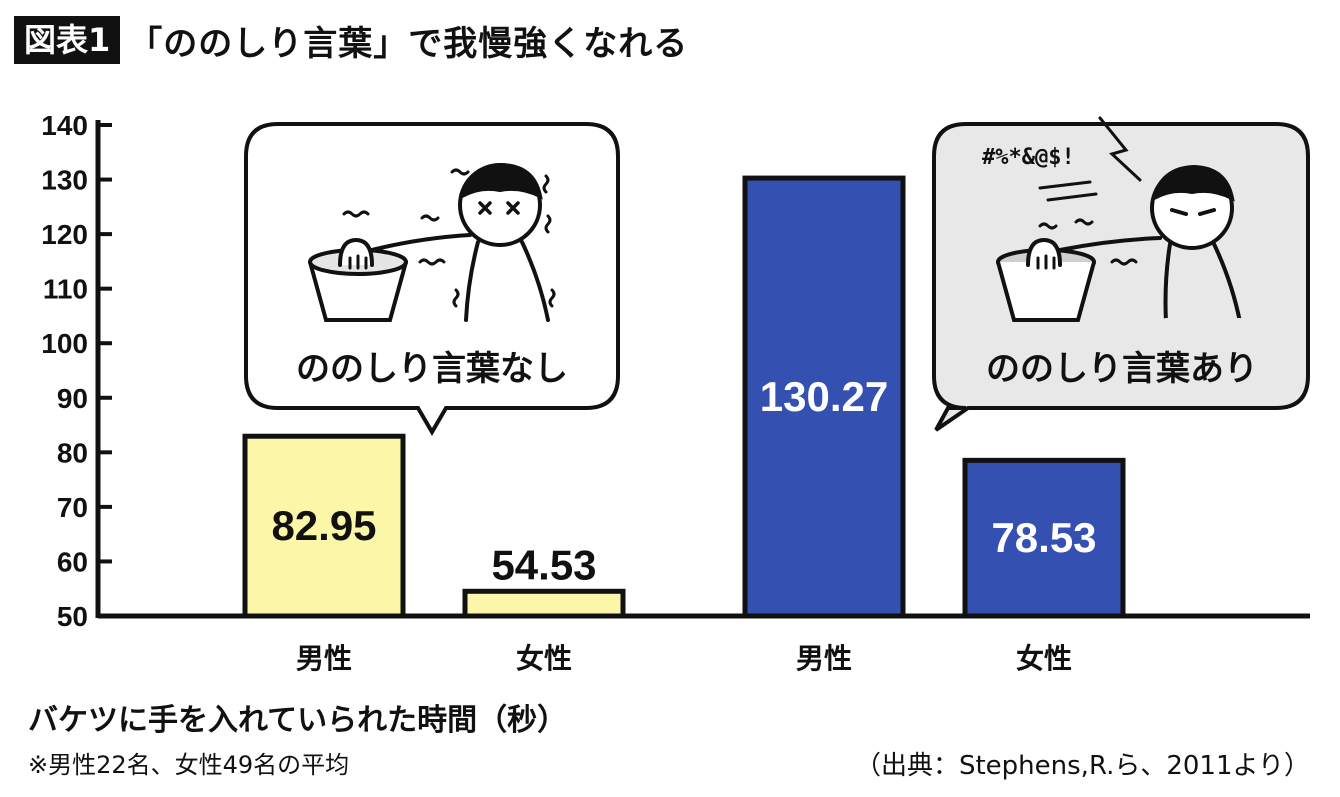  What do you see at coordinates (72, 507) in the screenshot?
I see `y-tick-label: 70` at bounding box center [72, 507].